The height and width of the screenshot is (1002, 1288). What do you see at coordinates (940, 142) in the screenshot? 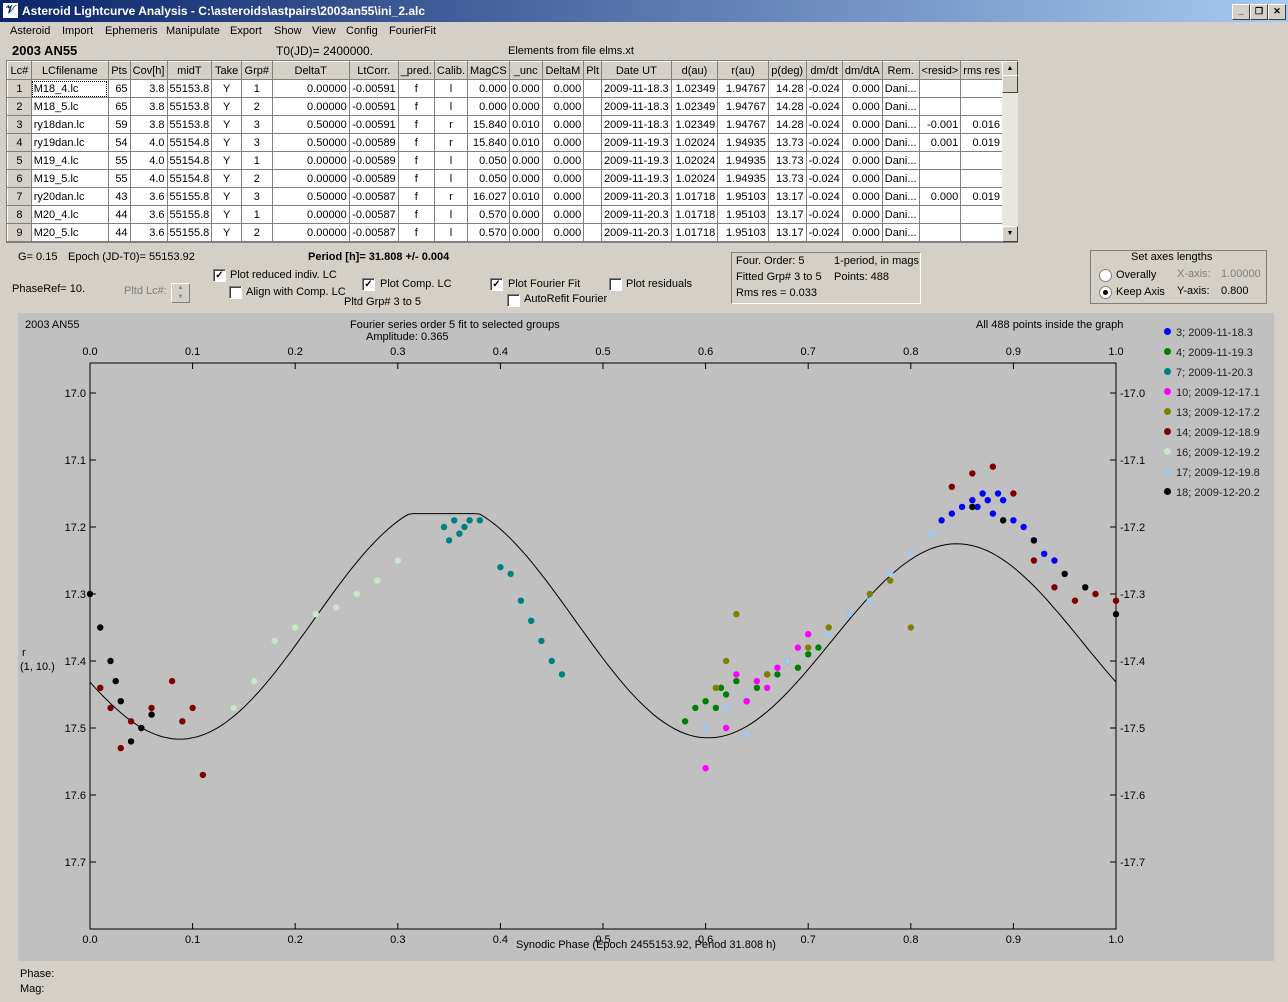
I see `table-cell: 0.001` at bounding box center [940, 142].